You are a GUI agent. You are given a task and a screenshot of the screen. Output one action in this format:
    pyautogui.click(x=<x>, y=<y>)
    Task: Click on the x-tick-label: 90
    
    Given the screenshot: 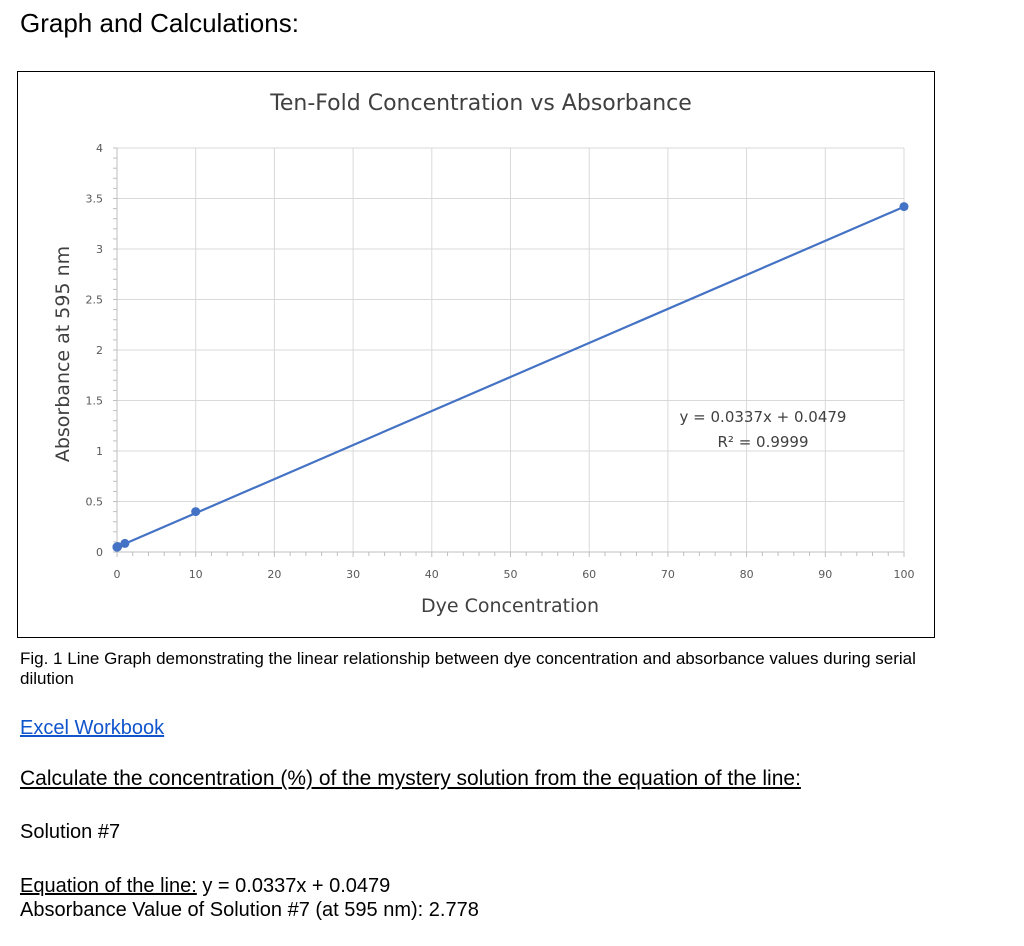 What is the action you would take?
    pyautogui.click(x=825, y=574)
    